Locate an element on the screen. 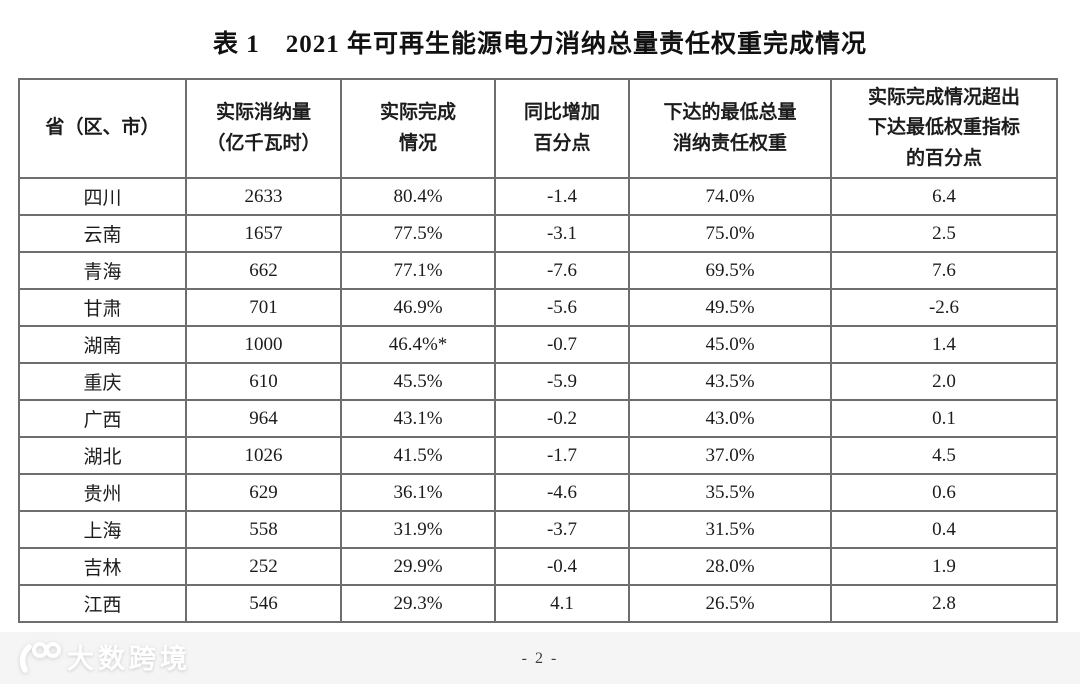 Image resolution: width=1080 pixels, height=684 pixels. table-row: 广西 964 43.1% -0.2 43.0% 0.1 is located at coordinates (538, 418).